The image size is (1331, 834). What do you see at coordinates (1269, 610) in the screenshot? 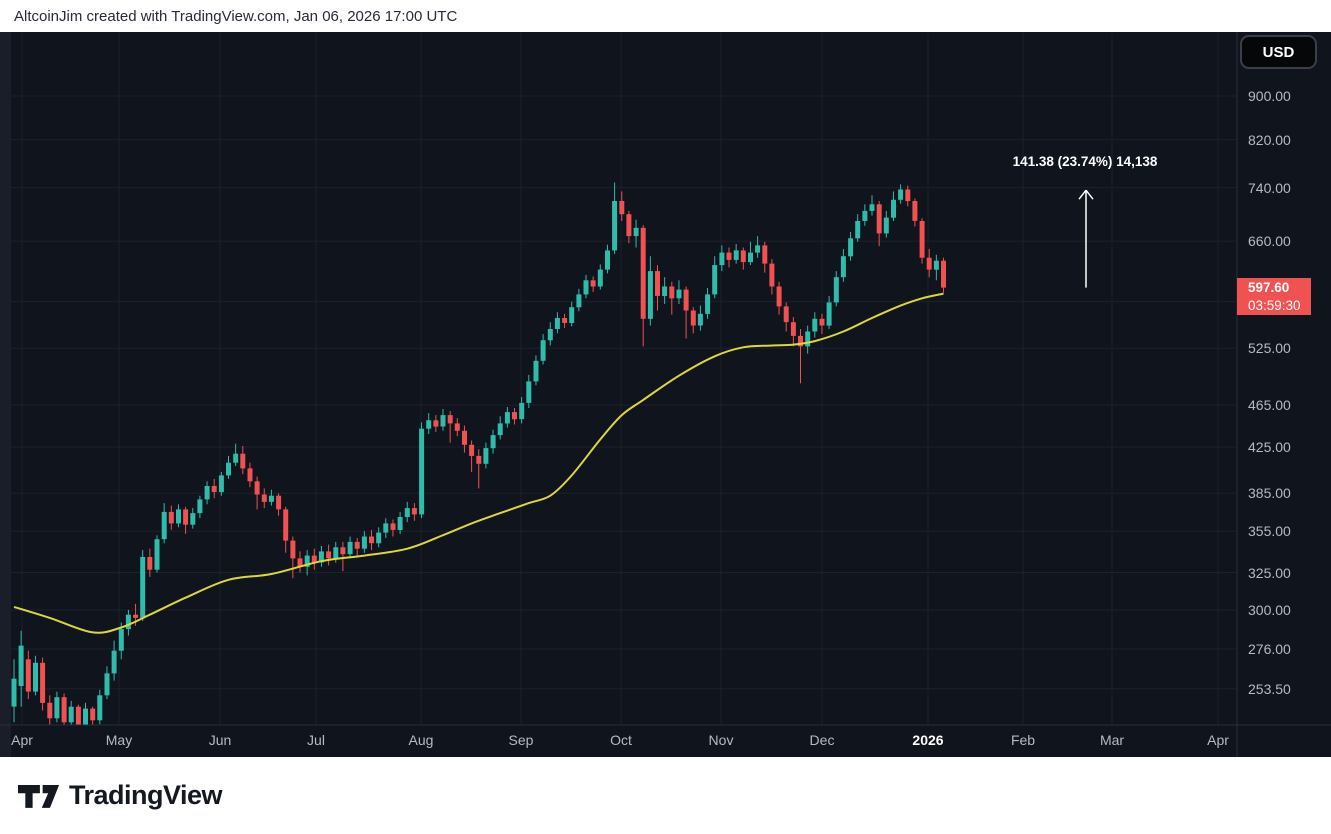
I see `price-tick-label: 300.00` at bounding box center [1269, 610].